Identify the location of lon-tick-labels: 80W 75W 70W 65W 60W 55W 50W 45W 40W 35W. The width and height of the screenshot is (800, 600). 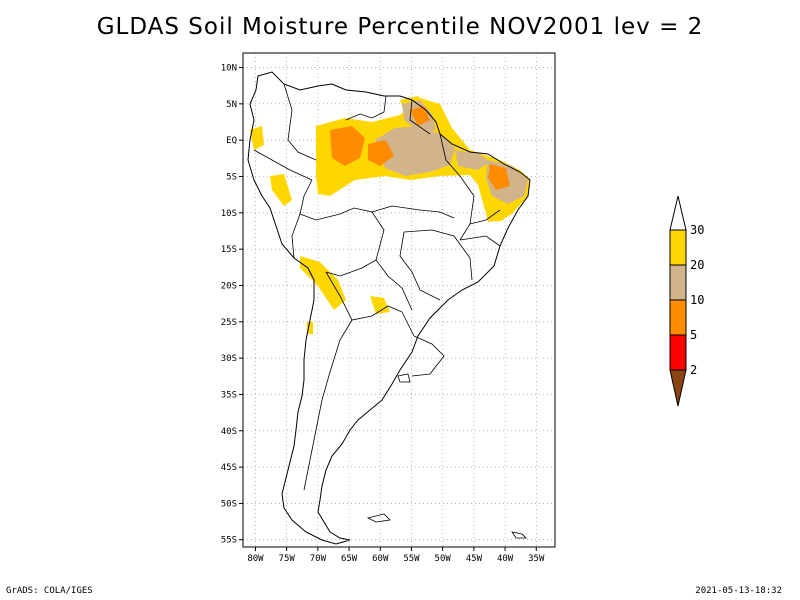
(396, 559).